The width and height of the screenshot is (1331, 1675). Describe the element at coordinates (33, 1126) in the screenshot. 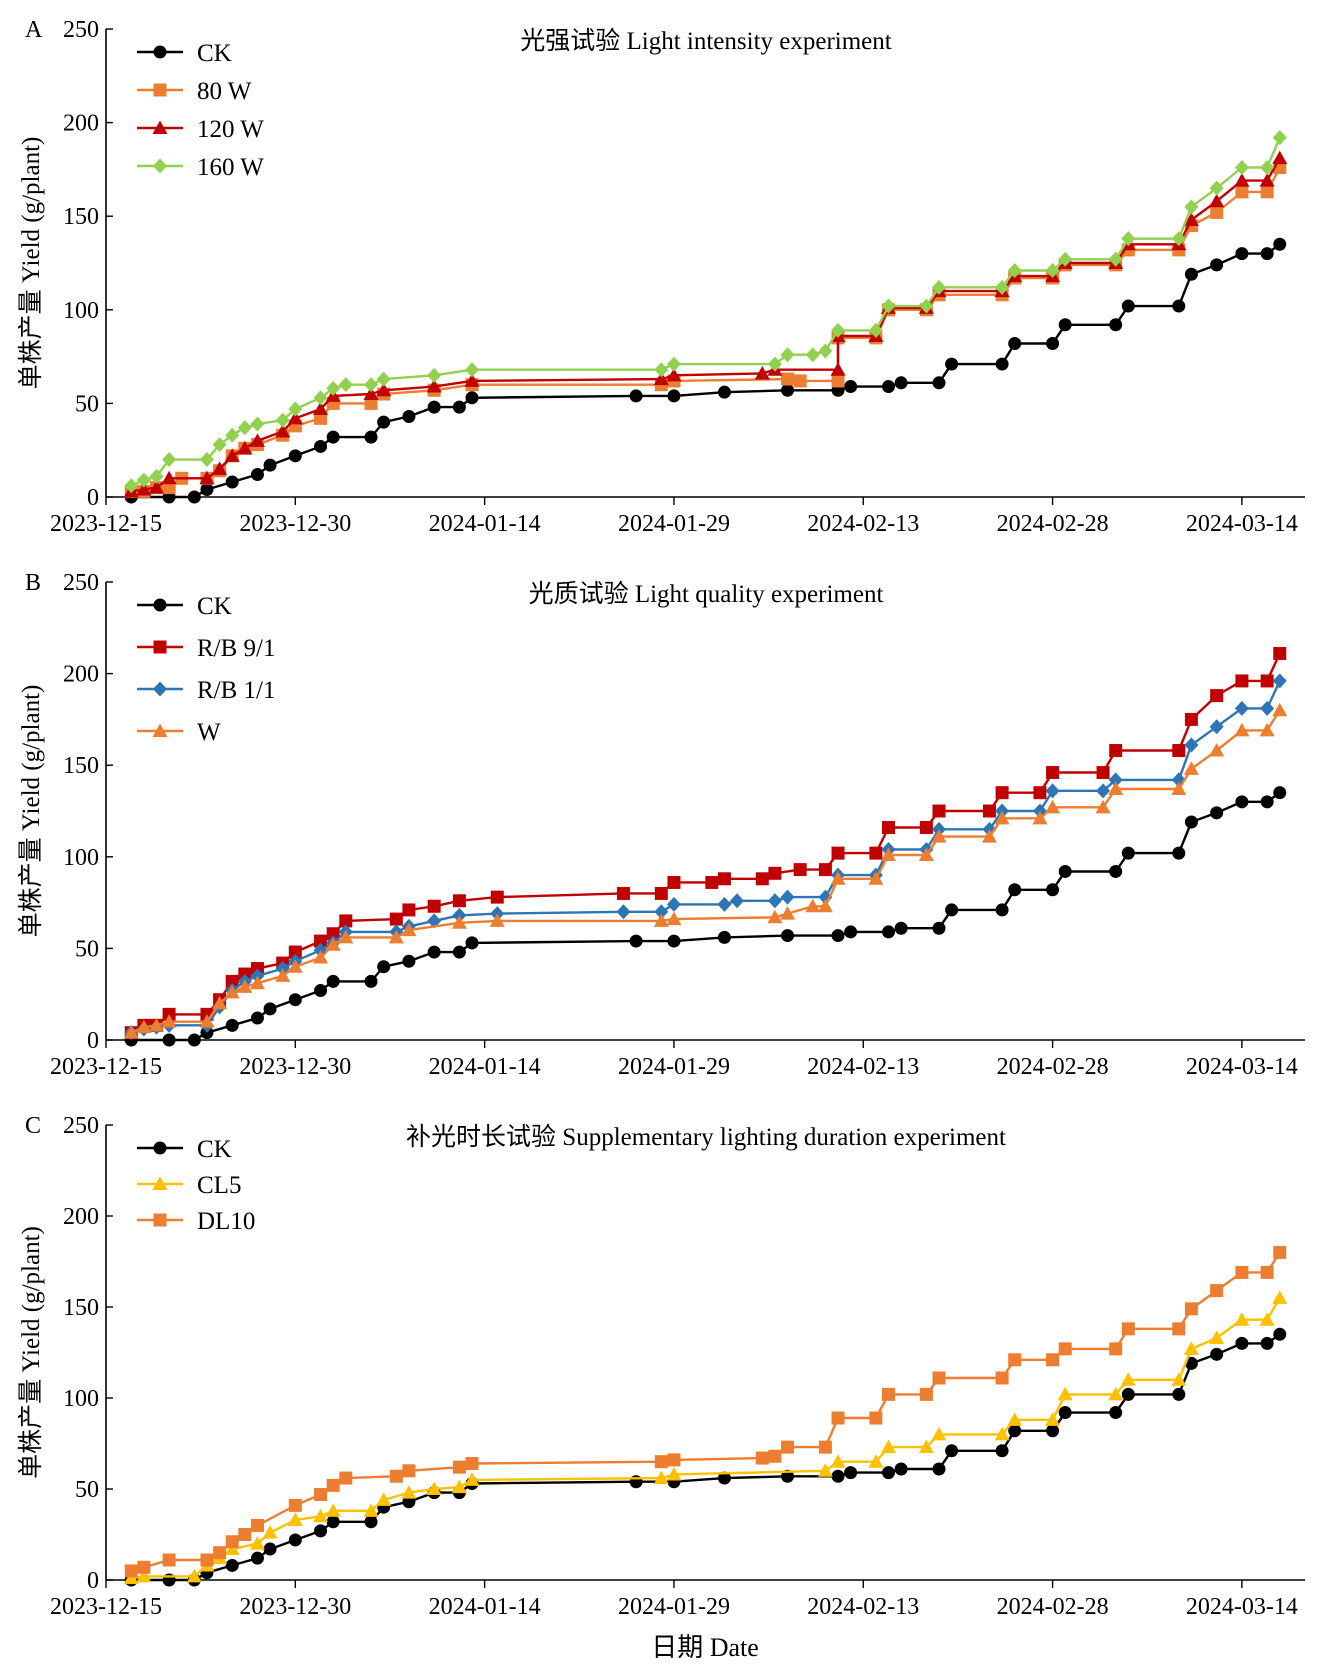

I see `panel-label: C` at that location.